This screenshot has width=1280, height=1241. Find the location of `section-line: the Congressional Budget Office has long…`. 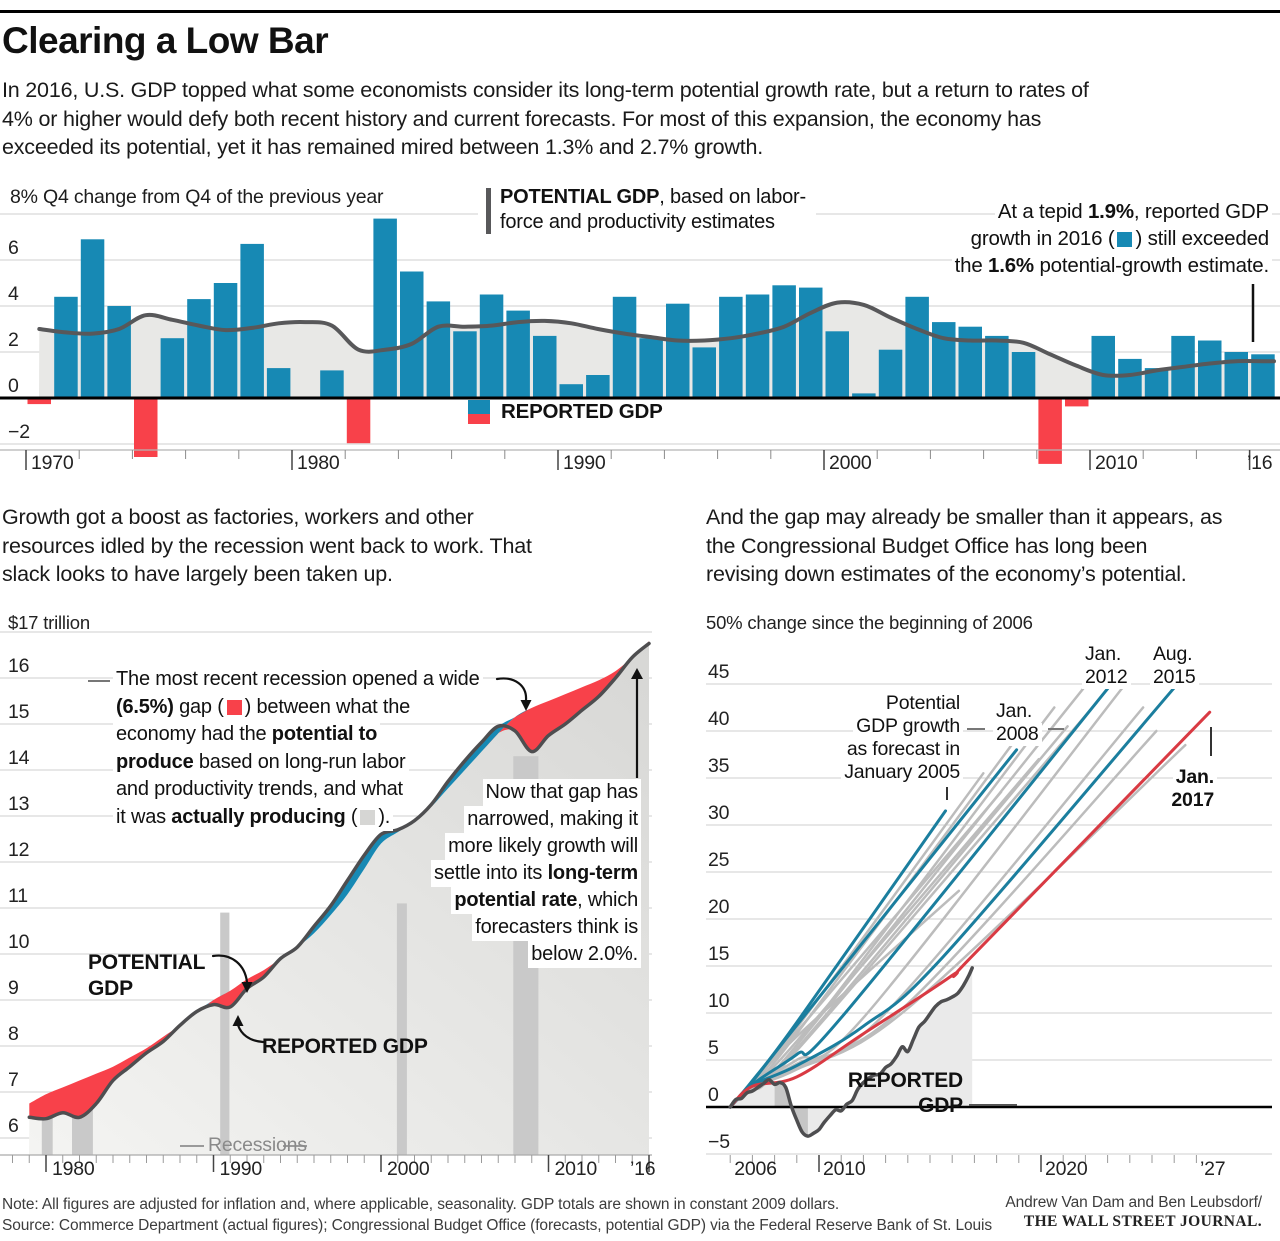

section-line: the Congressional Budget Office has long… is located at coordinates (927, 545).